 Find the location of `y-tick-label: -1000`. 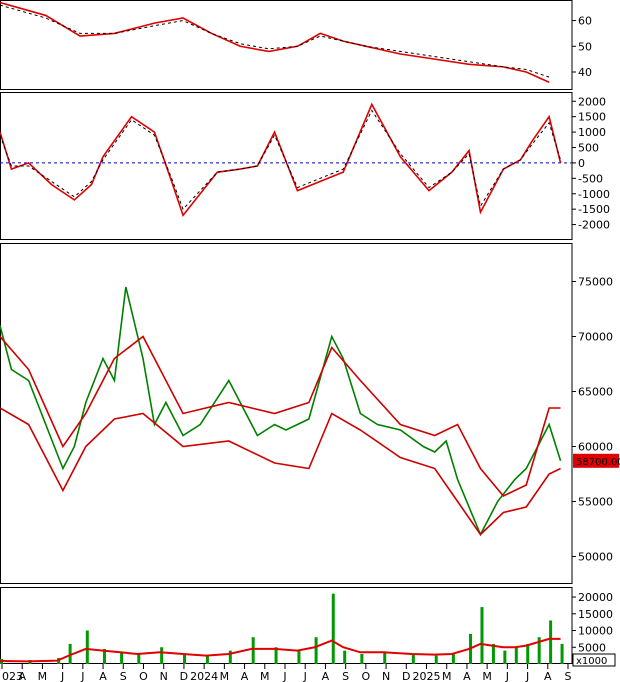

y-tick-label: -1000 is located at coordinates (594, 194).